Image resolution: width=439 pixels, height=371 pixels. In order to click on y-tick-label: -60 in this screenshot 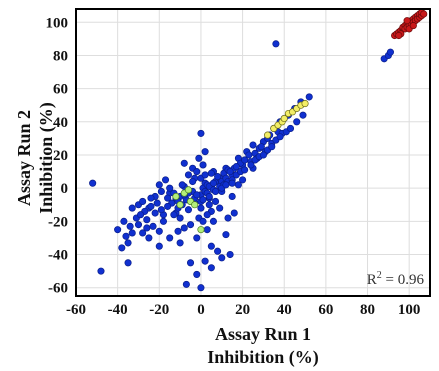, I will do `click(58, 289)`.